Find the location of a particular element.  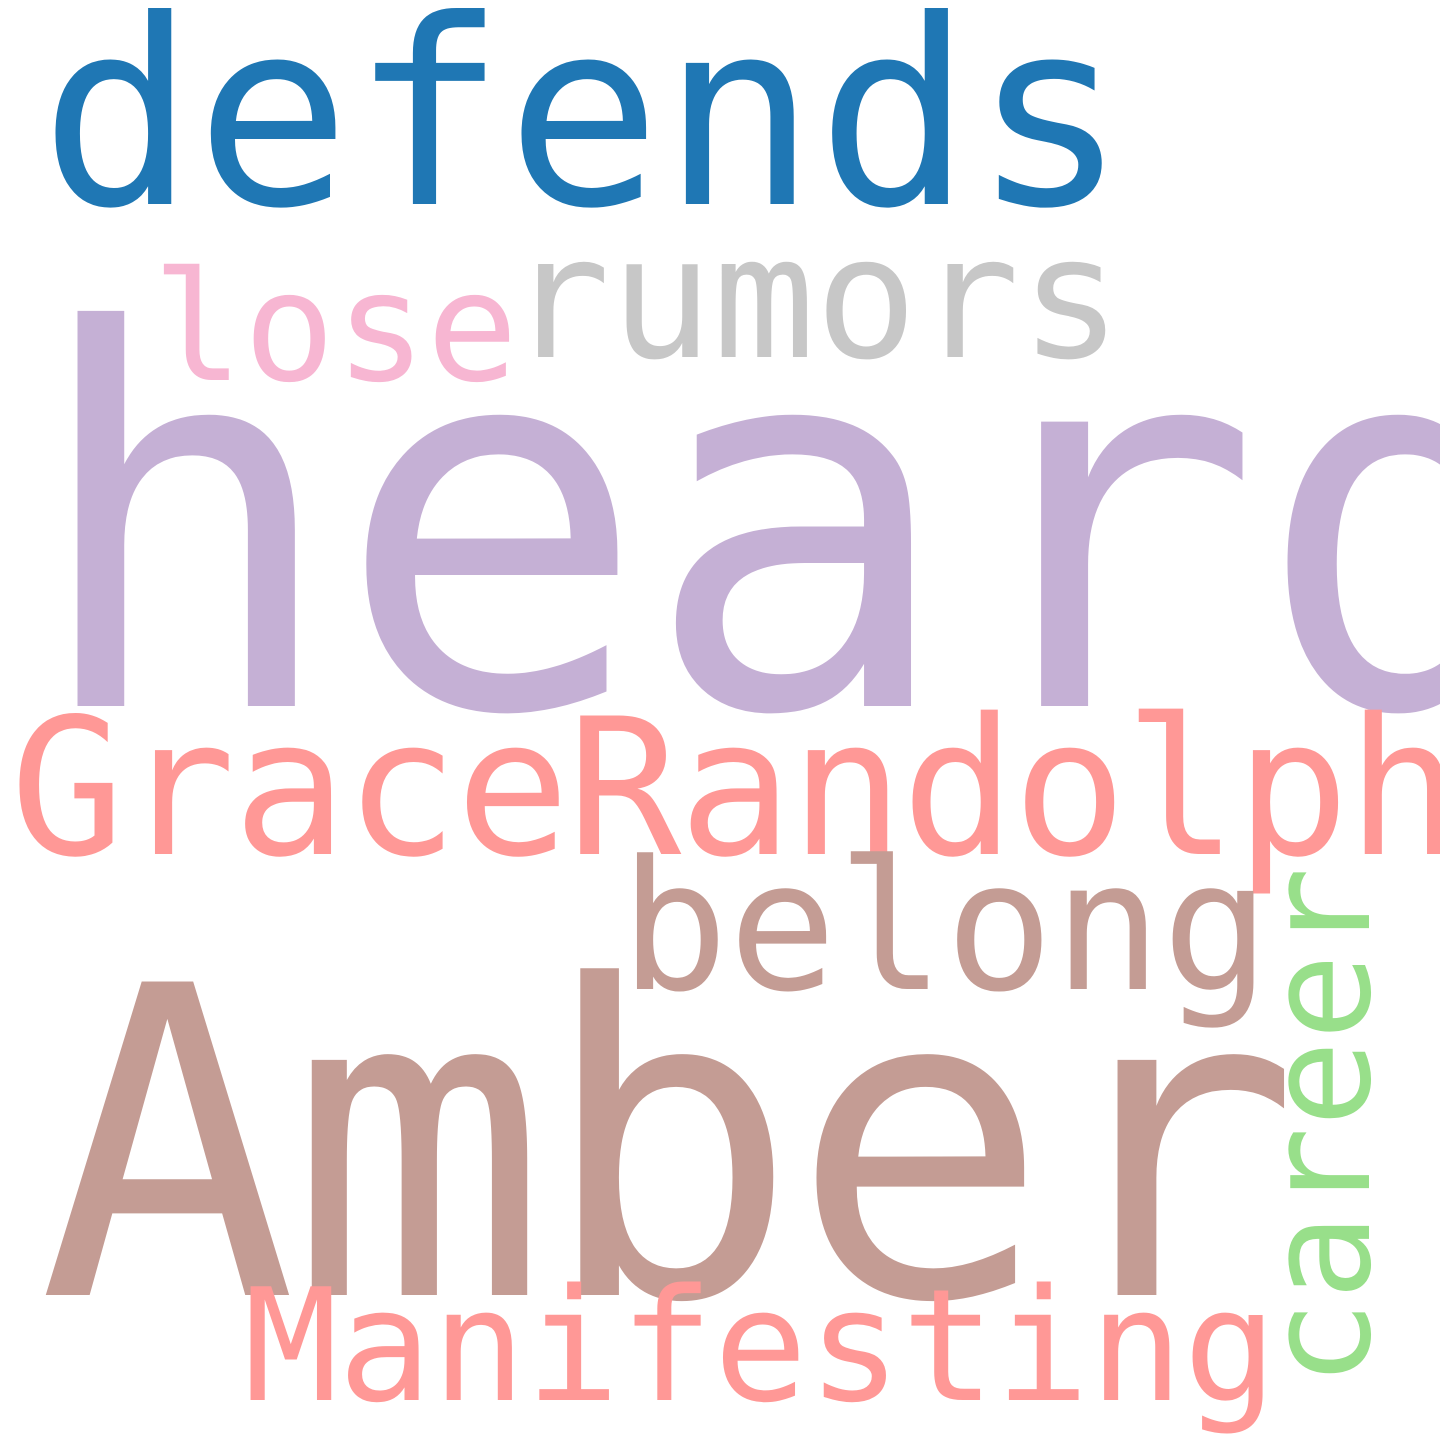

word-belong: belong is located at coordinates (945, 927).